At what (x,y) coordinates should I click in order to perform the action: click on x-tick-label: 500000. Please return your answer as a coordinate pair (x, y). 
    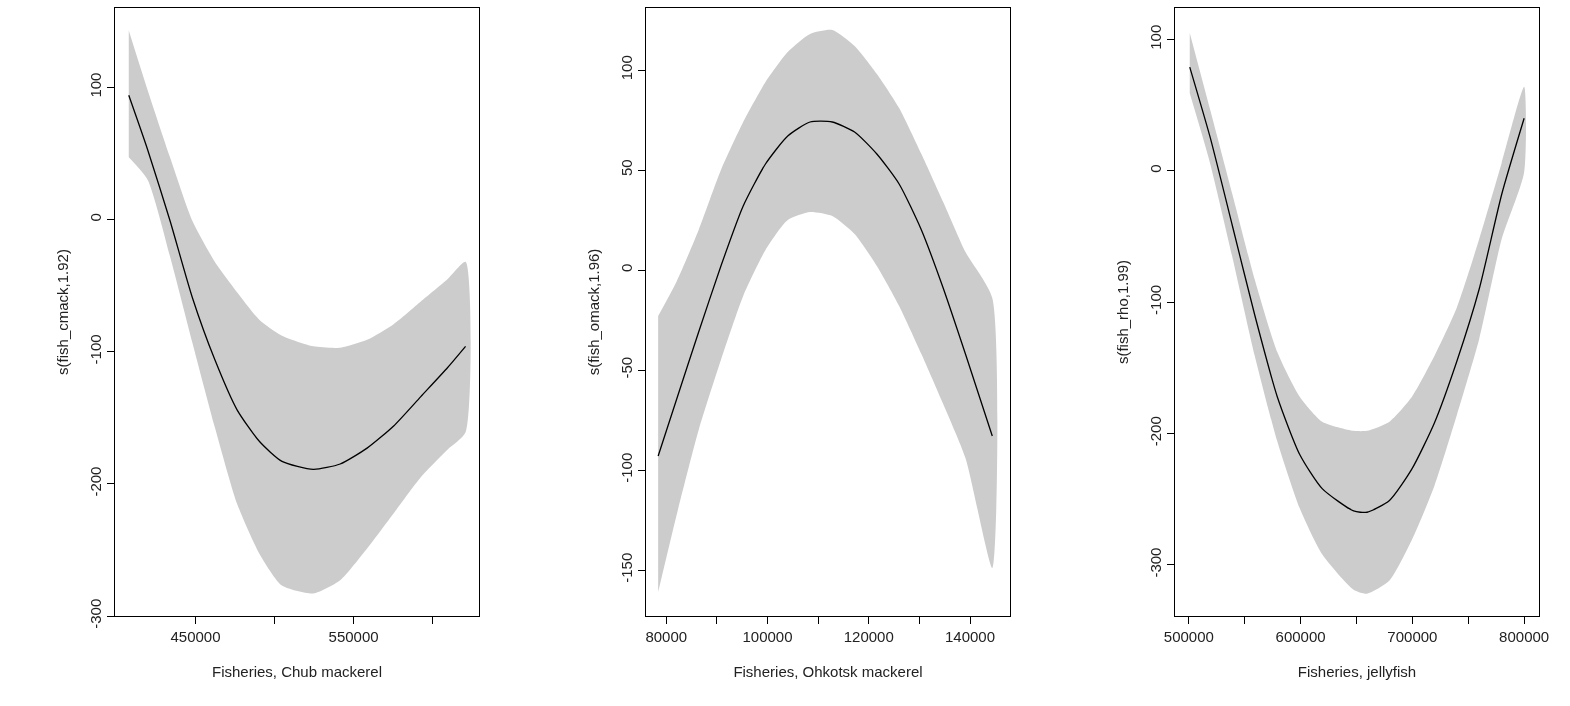
    Looking at the image, I should click on (1188, 637).